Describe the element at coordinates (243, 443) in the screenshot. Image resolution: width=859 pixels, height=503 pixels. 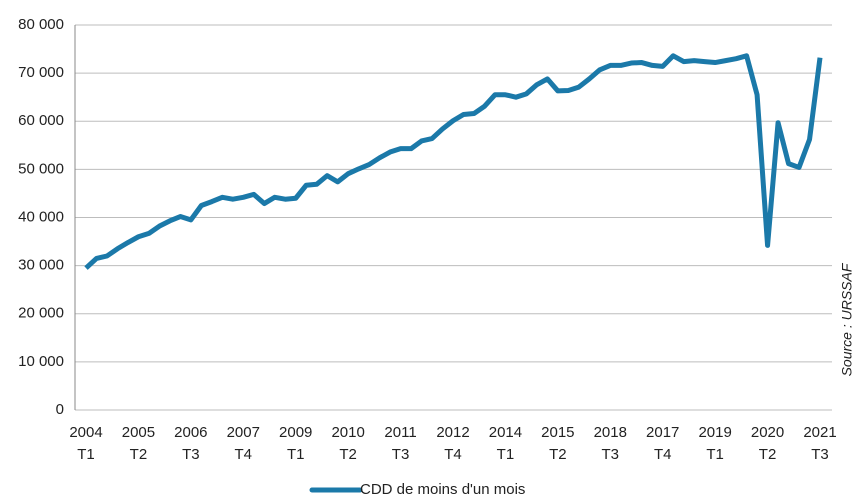
I see `x-tick-label: 2007 T4` at that location.